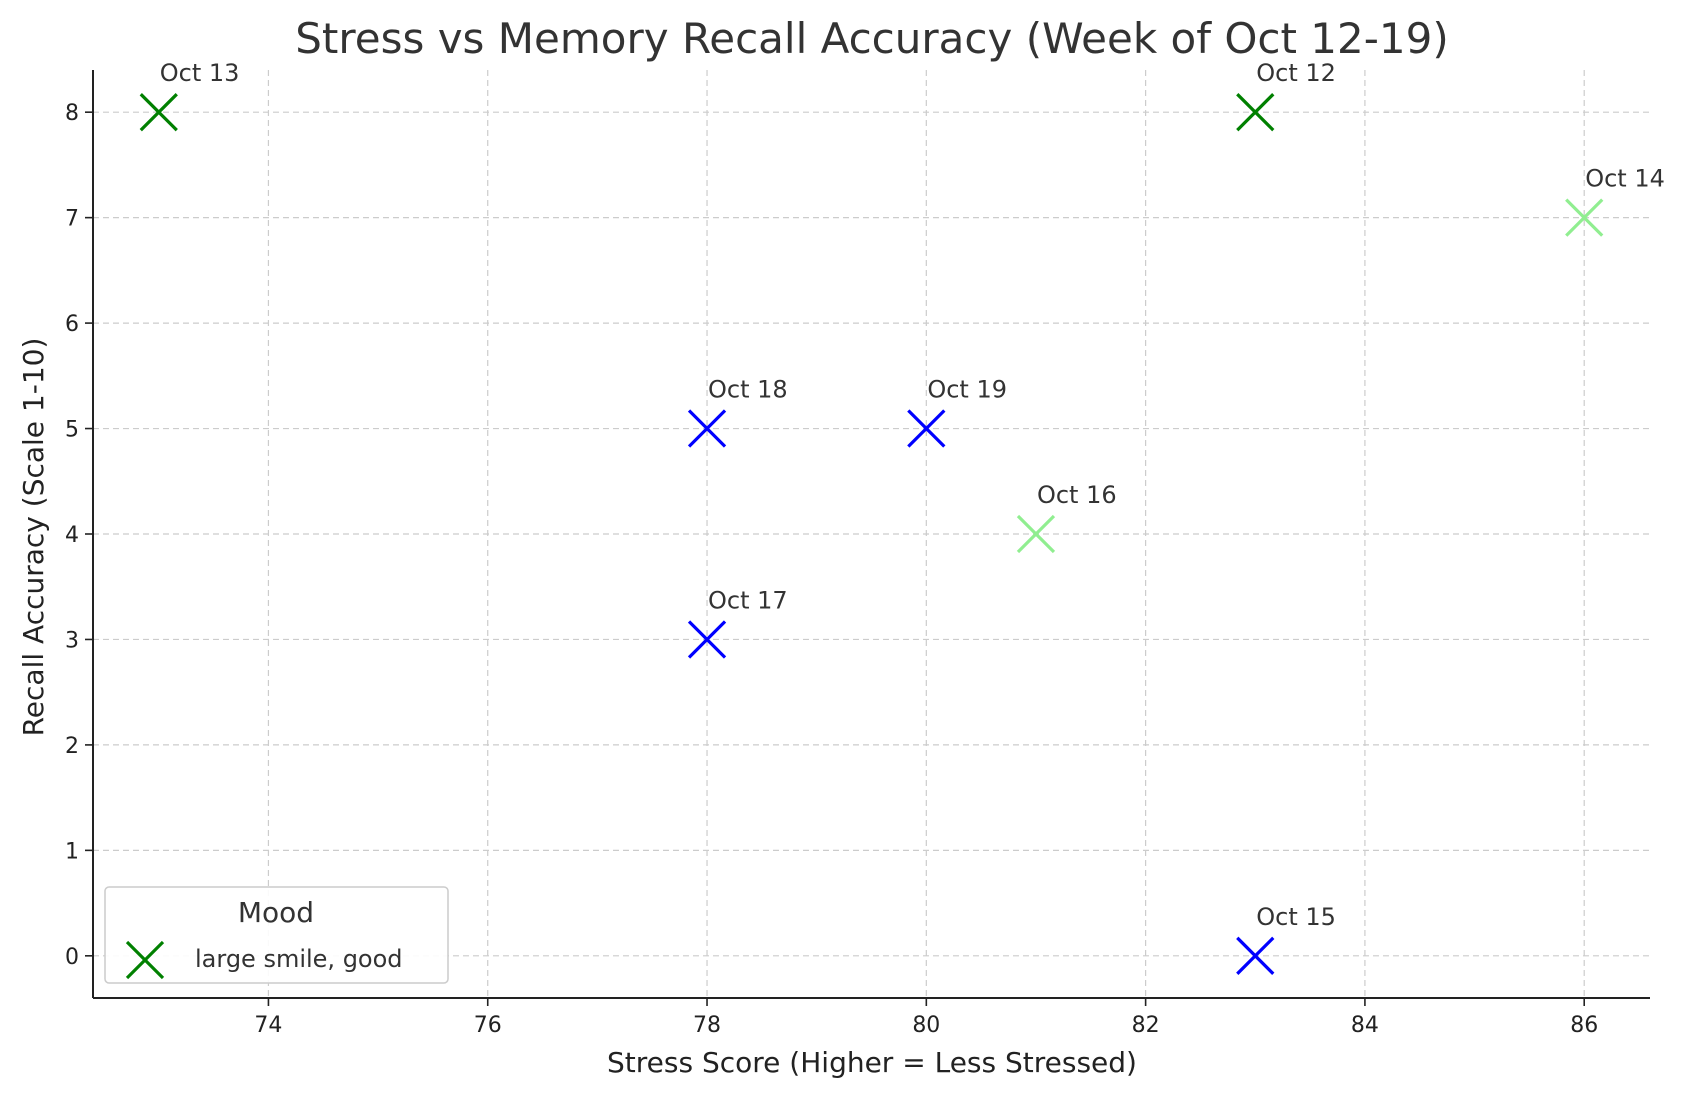 The width and height of the screenshot is (1683, 1096). What do you see at coordinates (926, 1025) in the screenshot?
I see `x-tick-label: 80` at bounding box center [926, 1025].